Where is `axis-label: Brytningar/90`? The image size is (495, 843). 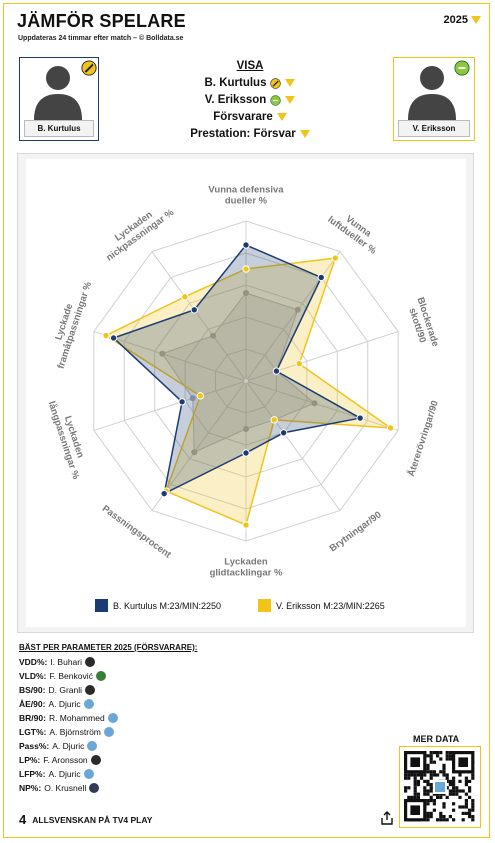 axis-label: Brytningar/90 is located at coordinates (356, 531).